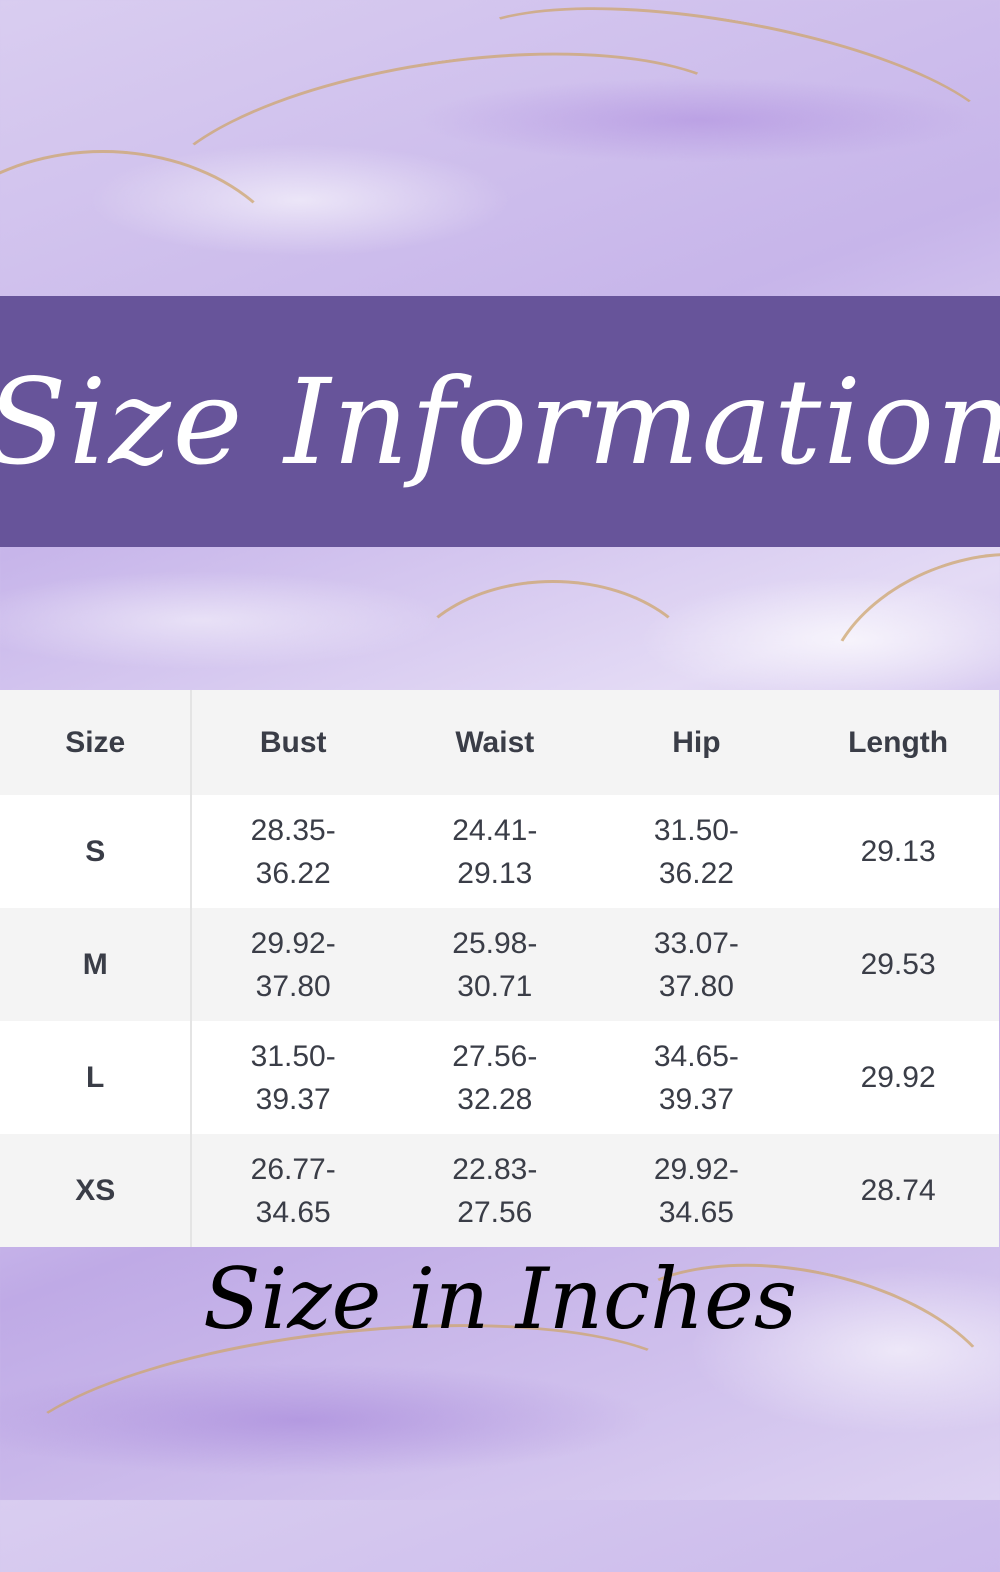 This screenshot has width=1000, height=1572. I want to click on cell-hip: 34.65- 39.37, so click(696, 1077).